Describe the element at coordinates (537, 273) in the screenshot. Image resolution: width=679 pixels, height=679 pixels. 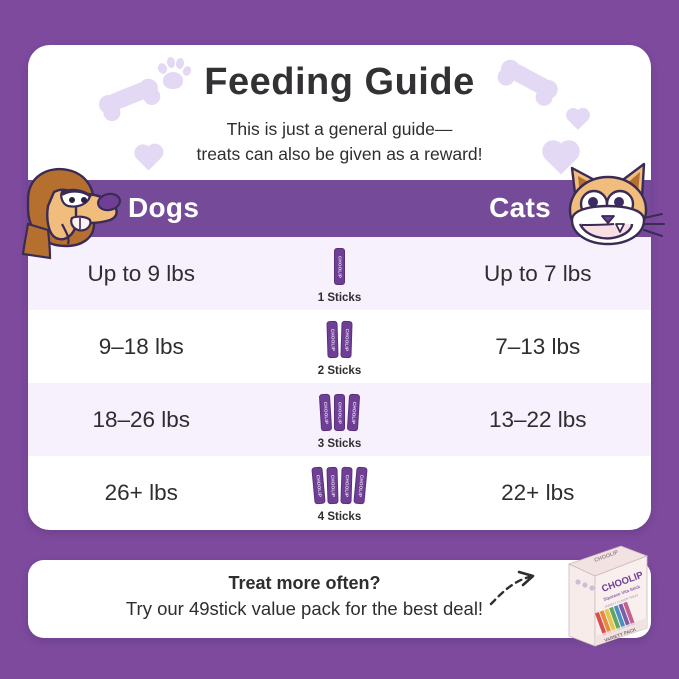
I see `cat-weight-cell: Up to 7 lbs` at that location.